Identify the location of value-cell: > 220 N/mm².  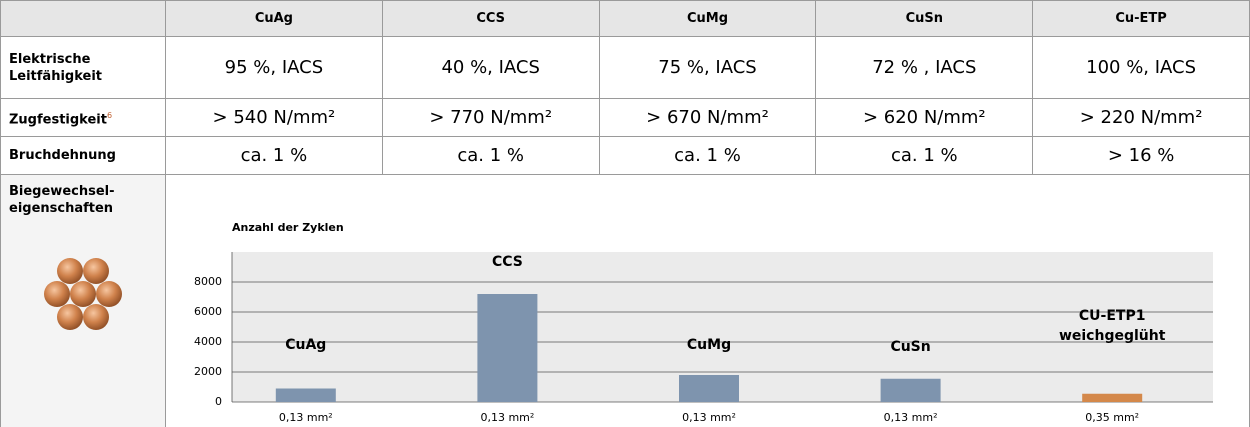
(1141, 117).